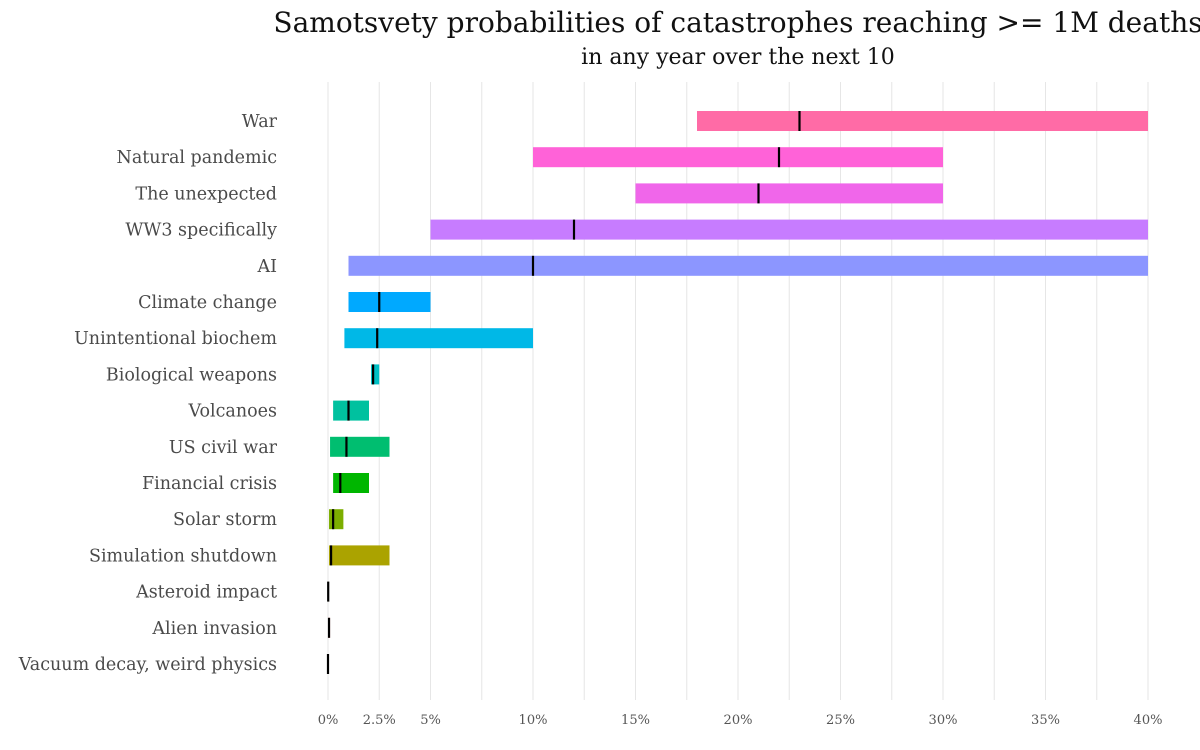  Describe the element at coordinates (1045, 720) in the screenshot. I see `x-tick-label: 35%` at that location.